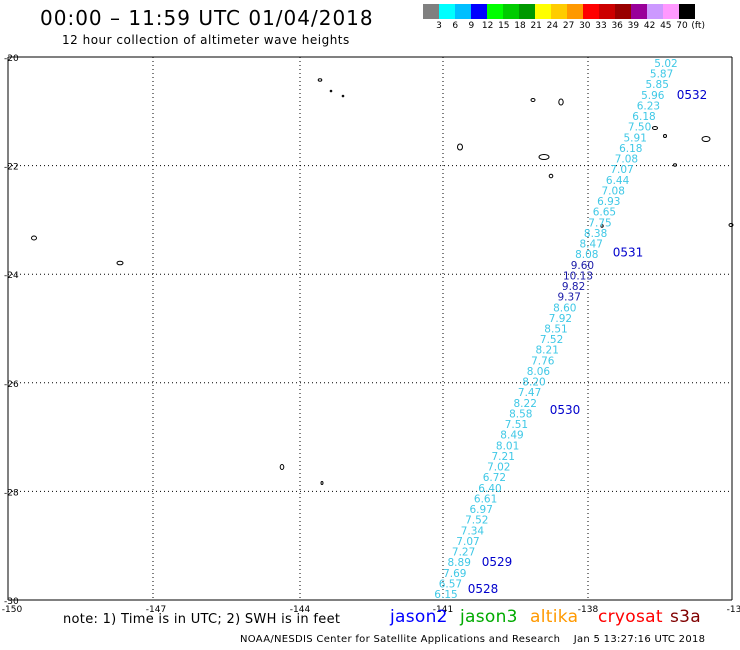 This screenshot has height=650, width=740. What do you see at coordinates (459, 563) in the screenshot?
I see `wave-height-value: 8.89` at bounding box center [459, 563].